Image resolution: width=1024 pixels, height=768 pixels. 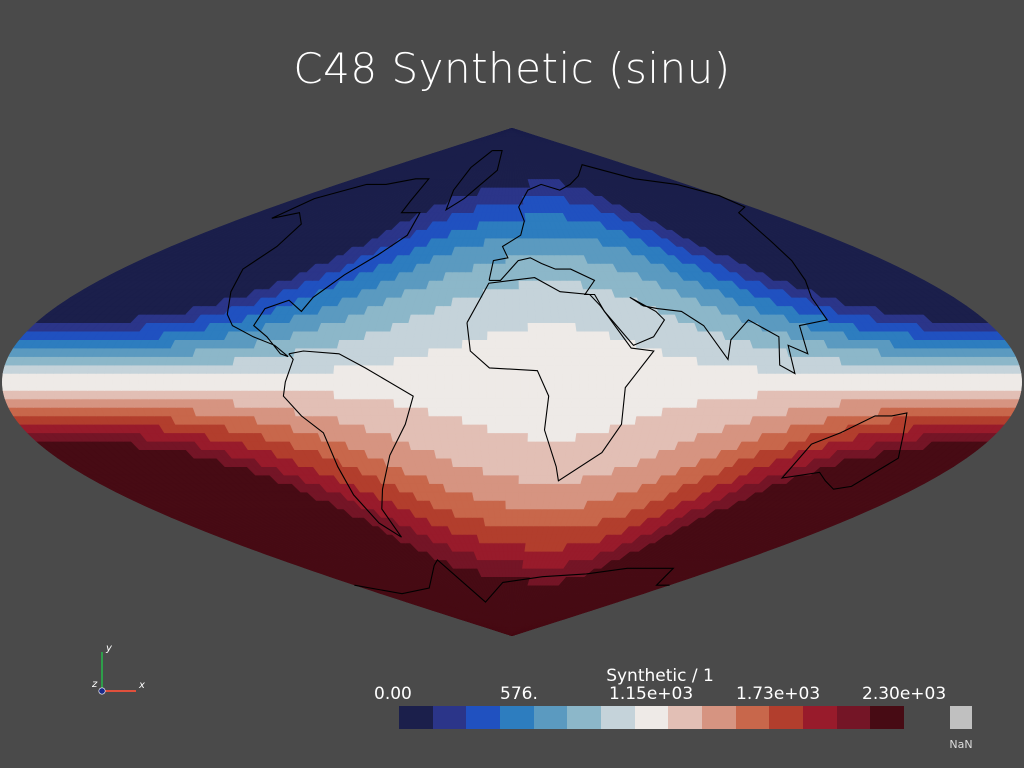 I want to click on nan-label: NaN, so click(x=961, y=744).